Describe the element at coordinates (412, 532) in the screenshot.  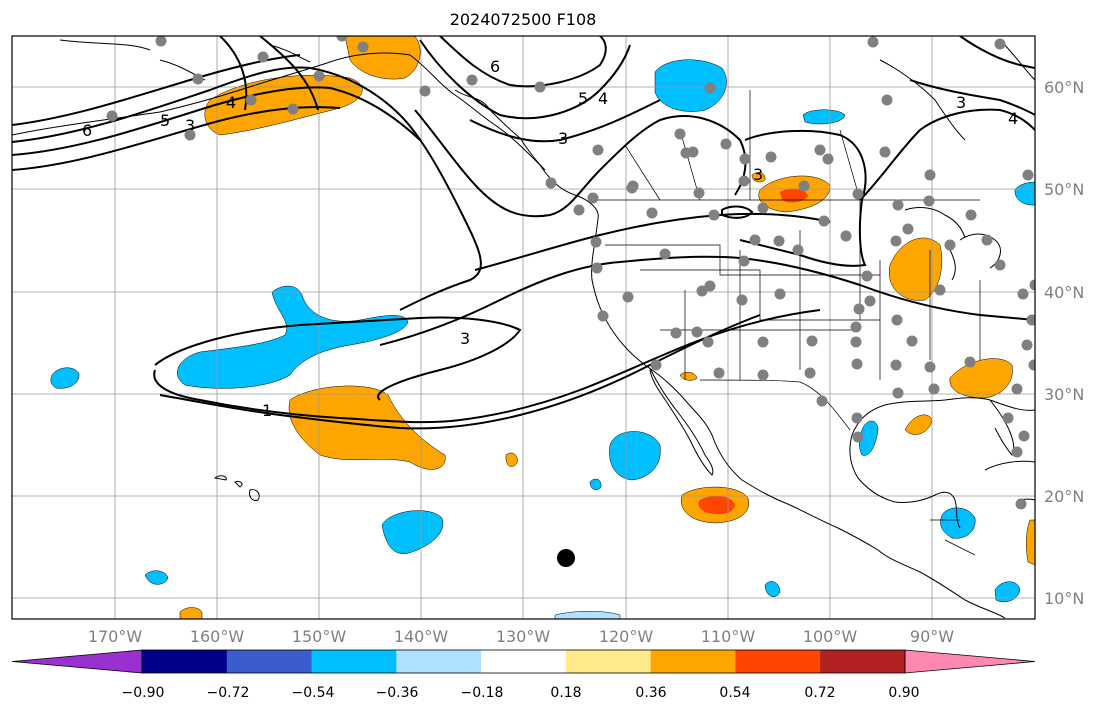
I see `blue-patch-south-pacific` at that location.